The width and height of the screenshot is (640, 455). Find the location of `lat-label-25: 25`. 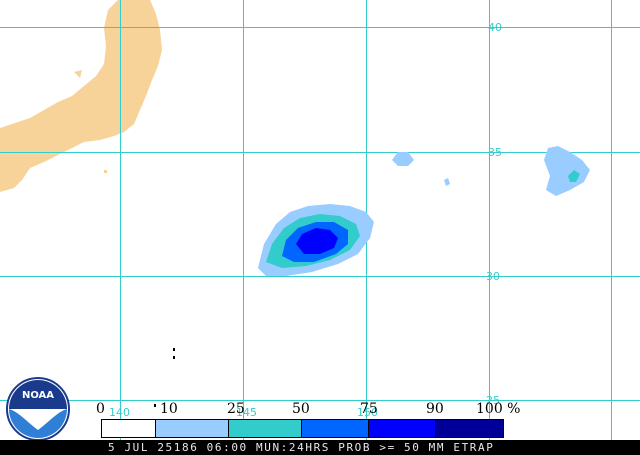

lat-label-25: 25 is located at coordinates (493, 400).